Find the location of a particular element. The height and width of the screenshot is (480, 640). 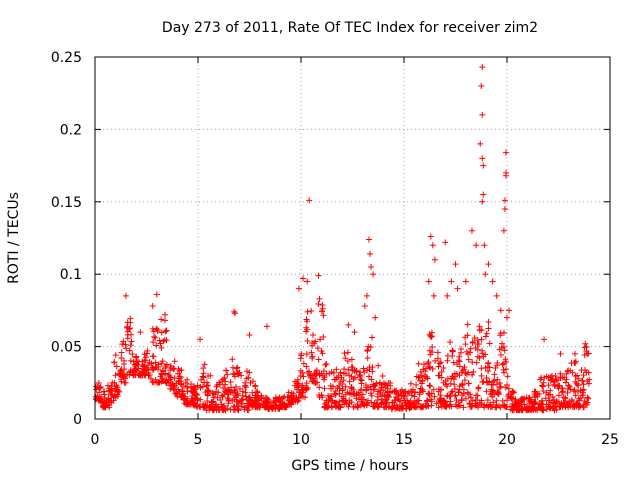

y-tick-label: 0 is located at coordinates (77, 420).